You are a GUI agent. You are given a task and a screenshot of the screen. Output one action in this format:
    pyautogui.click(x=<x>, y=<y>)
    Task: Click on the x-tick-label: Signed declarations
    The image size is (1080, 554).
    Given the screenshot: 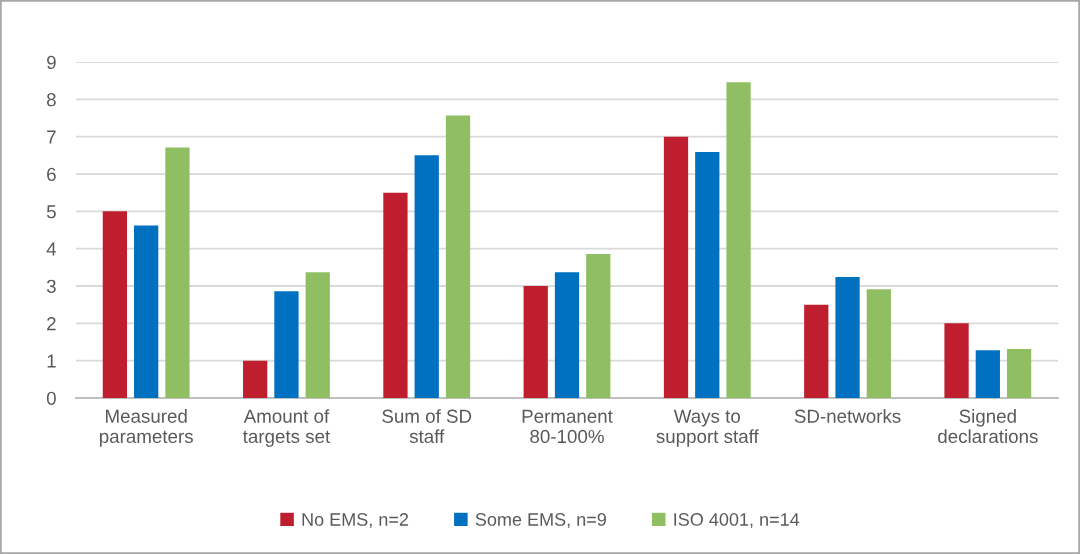 What is the action you would take?
    pyautogui.click(x=988, y=426)
    